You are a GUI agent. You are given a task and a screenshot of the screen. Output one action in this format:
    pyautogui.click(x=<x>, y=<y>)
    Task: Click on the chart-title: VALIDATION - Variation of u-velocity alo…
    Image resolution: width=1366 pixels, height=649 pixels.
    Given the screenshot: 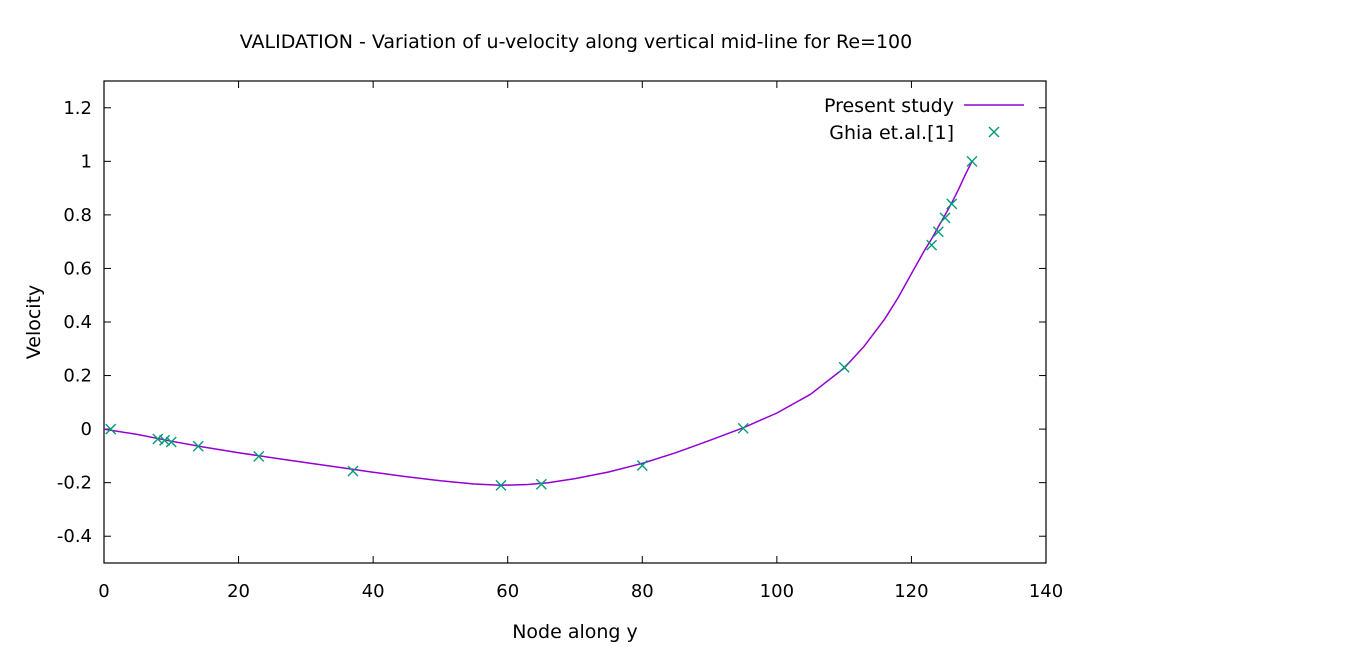 What is the action you would take?
    pyautogui.click(x=576, y=42)
    